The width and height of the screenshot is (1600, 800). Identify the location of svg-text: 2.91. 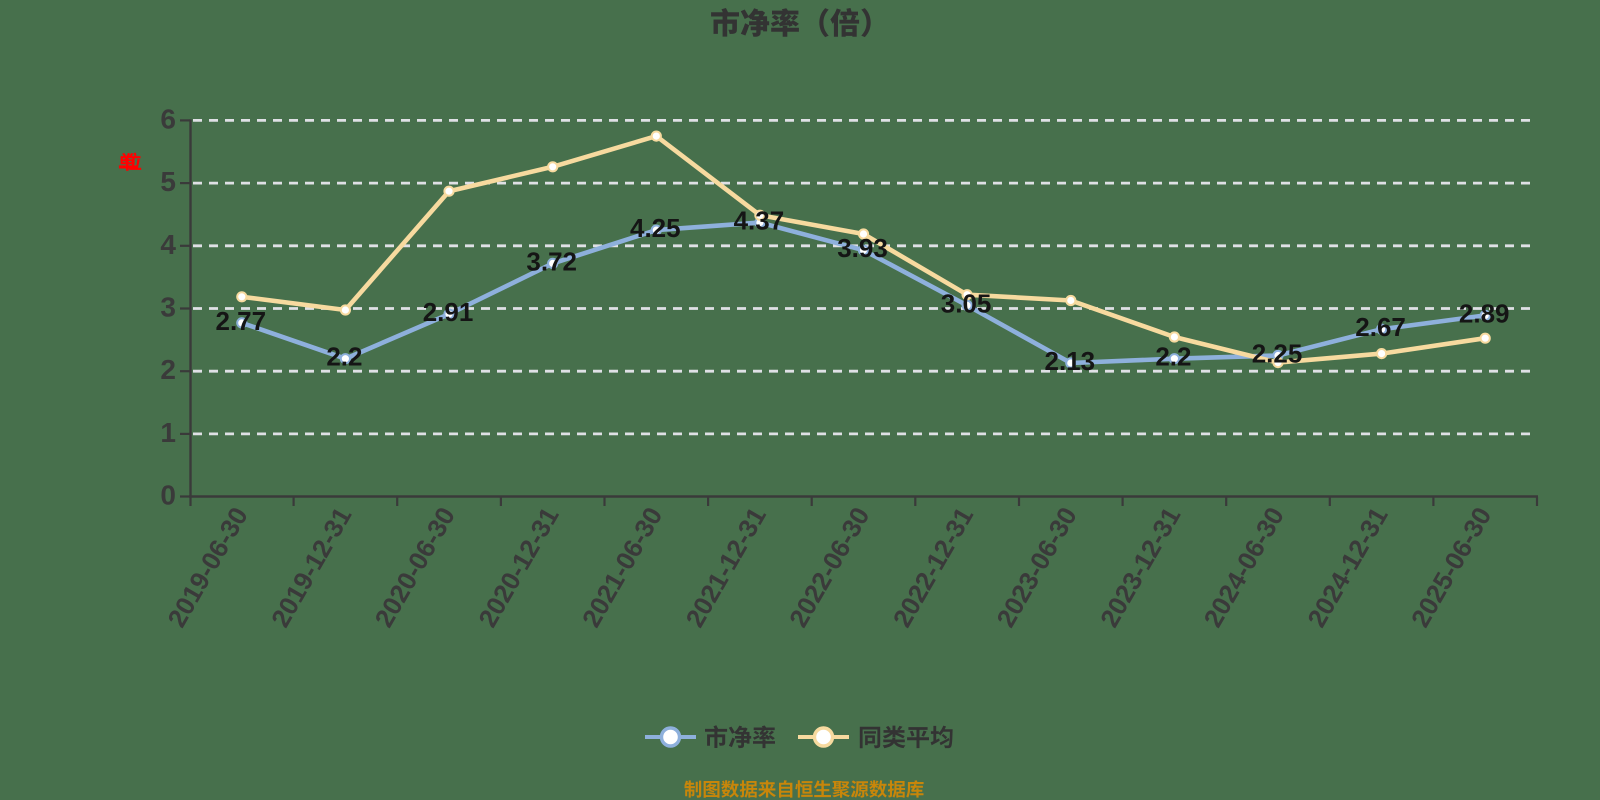
(448, 312).